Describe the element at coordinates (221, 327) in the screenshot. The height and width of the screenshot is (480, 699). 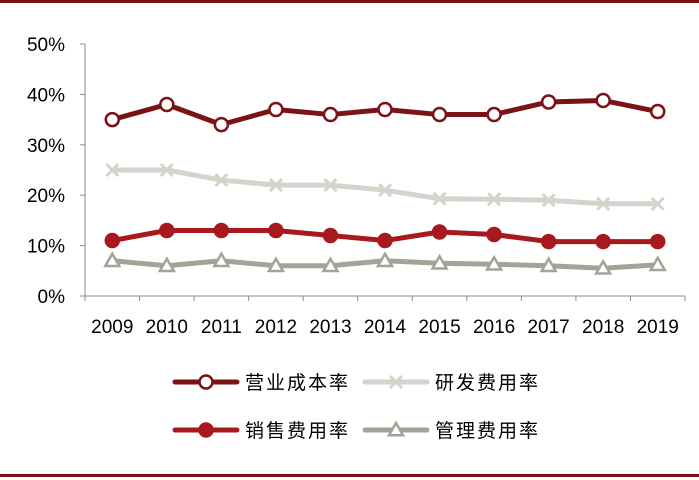
I see `x-tick-label: 2011` at that location.